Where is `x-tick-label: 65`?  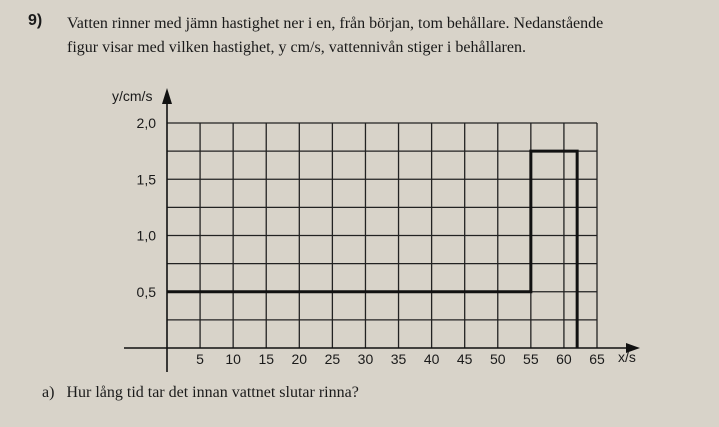
x-tick-label: 65 is located at coordinates (597, 359).